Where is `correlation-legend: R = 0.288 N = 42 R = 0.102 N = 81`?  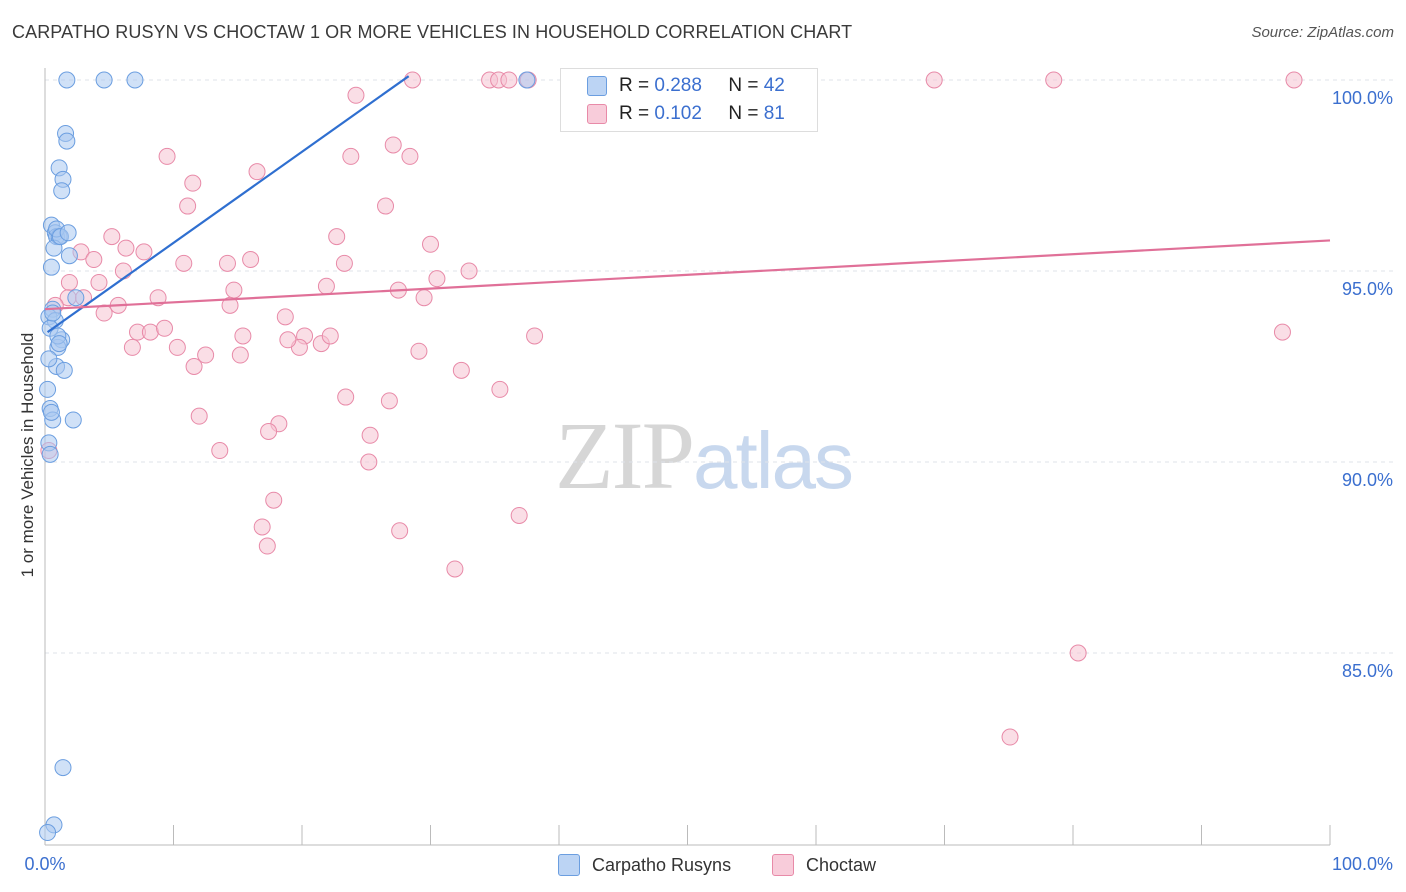
correlation-legend: R = 0.288 N = 42 R = 0.102 N = 81 is located at coordinates (689, 100).